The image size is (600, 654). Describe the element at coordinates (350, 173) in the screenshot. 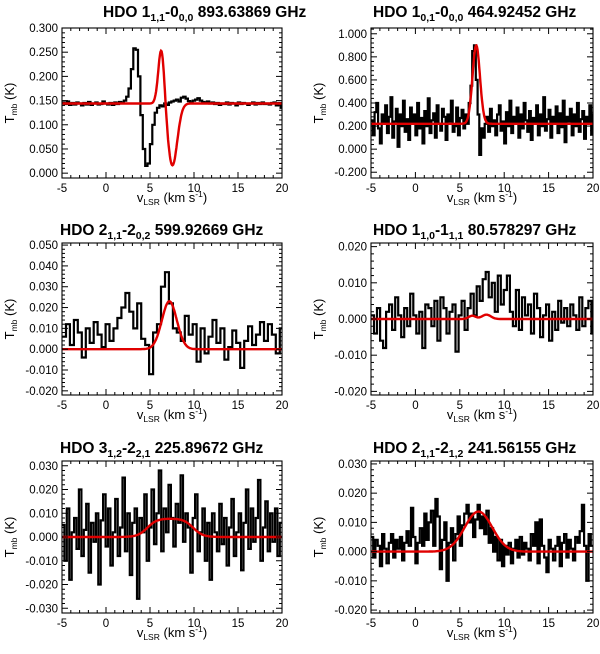

I see `y-tick-label: -0.200` at that location.